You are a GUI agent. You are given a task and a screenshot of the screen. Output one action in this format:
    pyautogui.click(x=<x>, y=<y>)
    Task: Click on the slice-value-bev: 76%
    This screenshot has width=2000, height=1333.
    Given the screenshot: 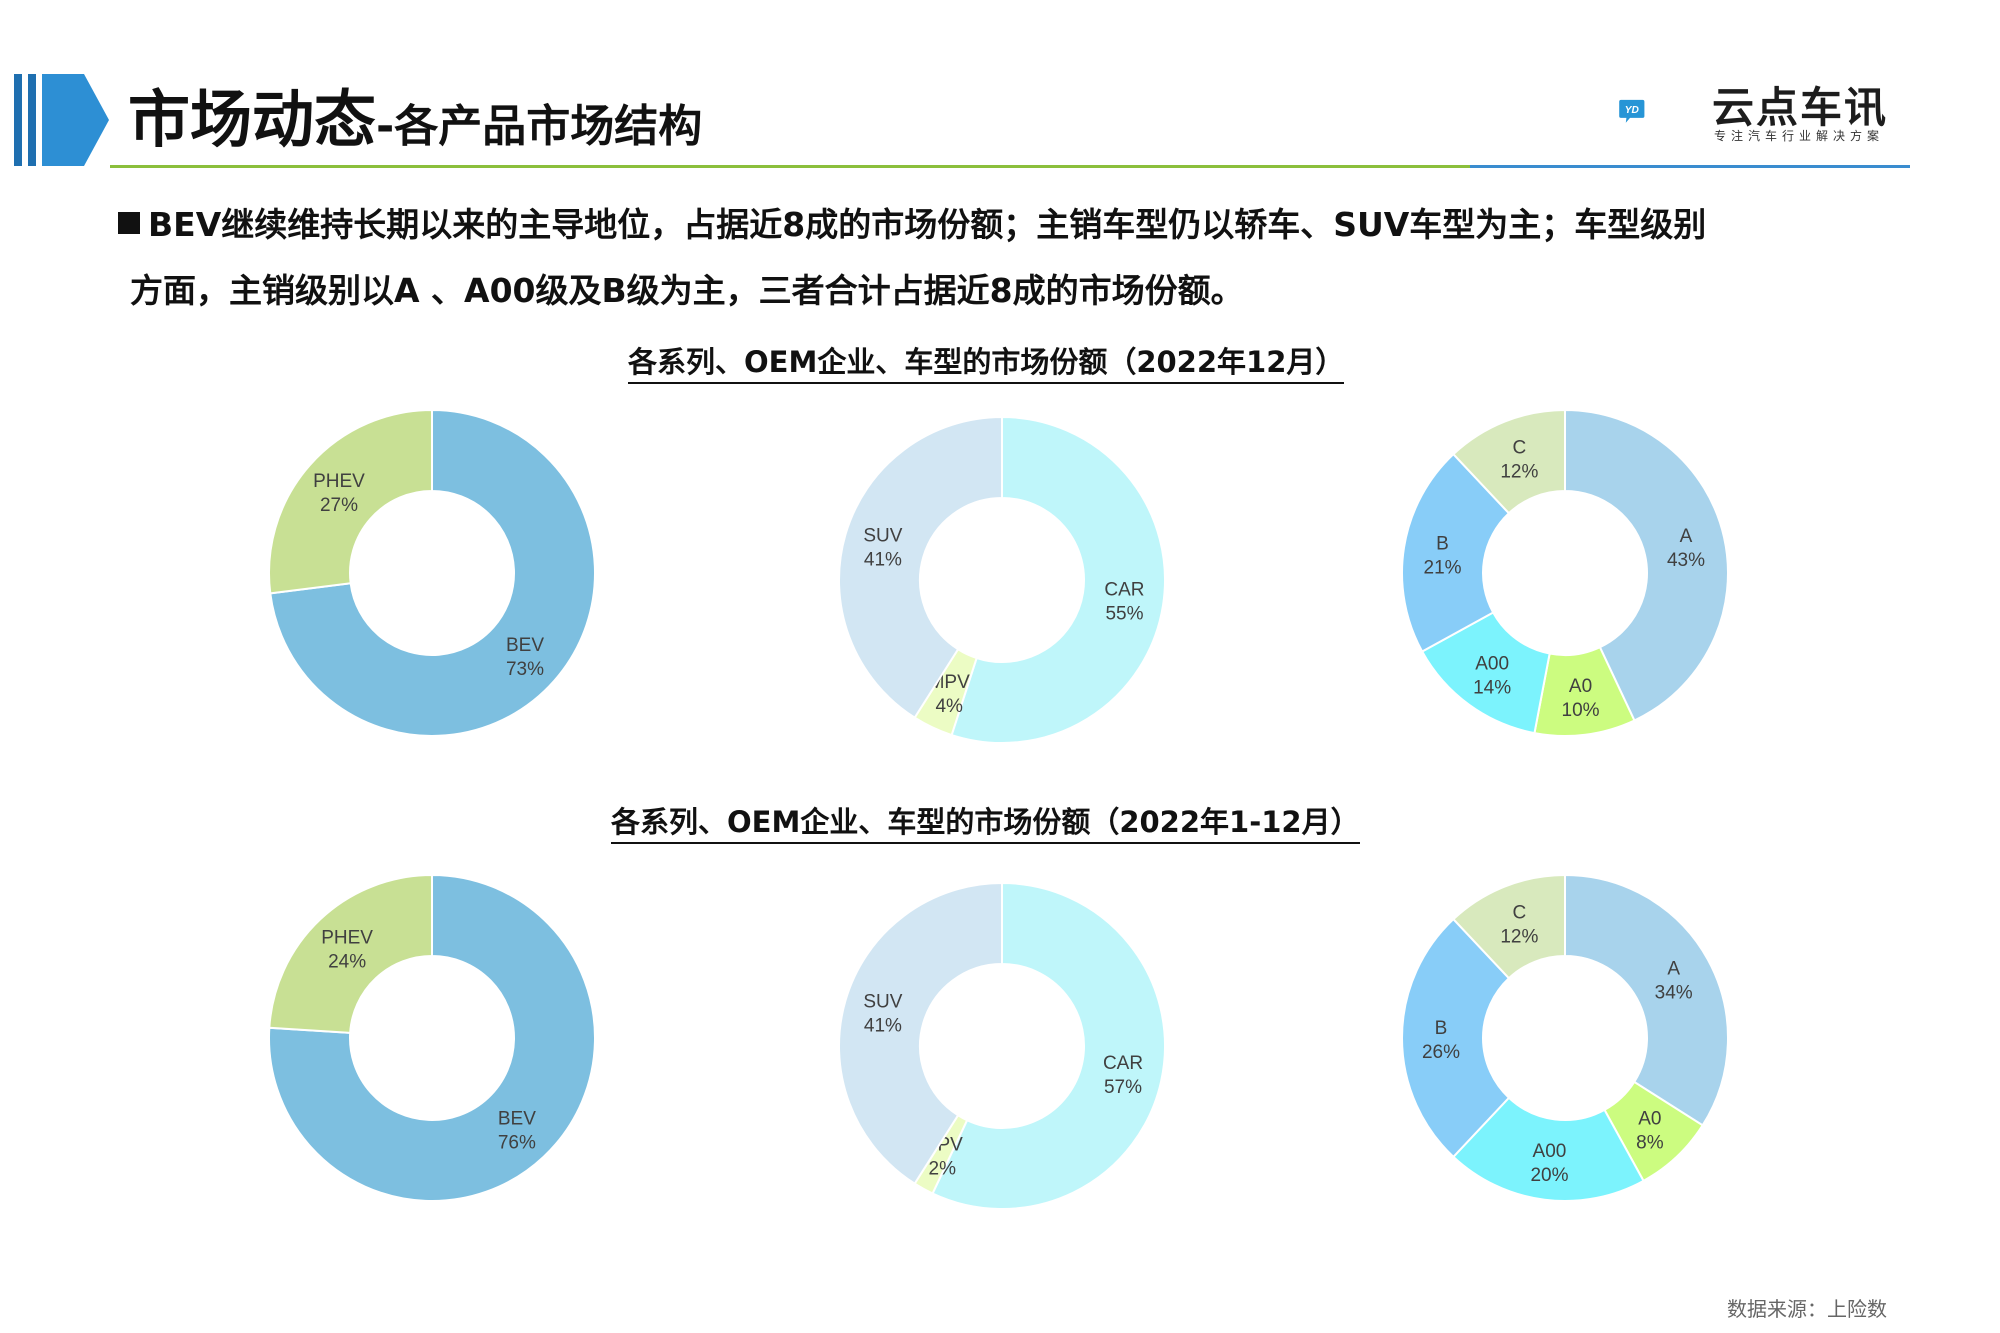 What is the action you would take?
    pyautogui.click(x=517, y=1142)
    